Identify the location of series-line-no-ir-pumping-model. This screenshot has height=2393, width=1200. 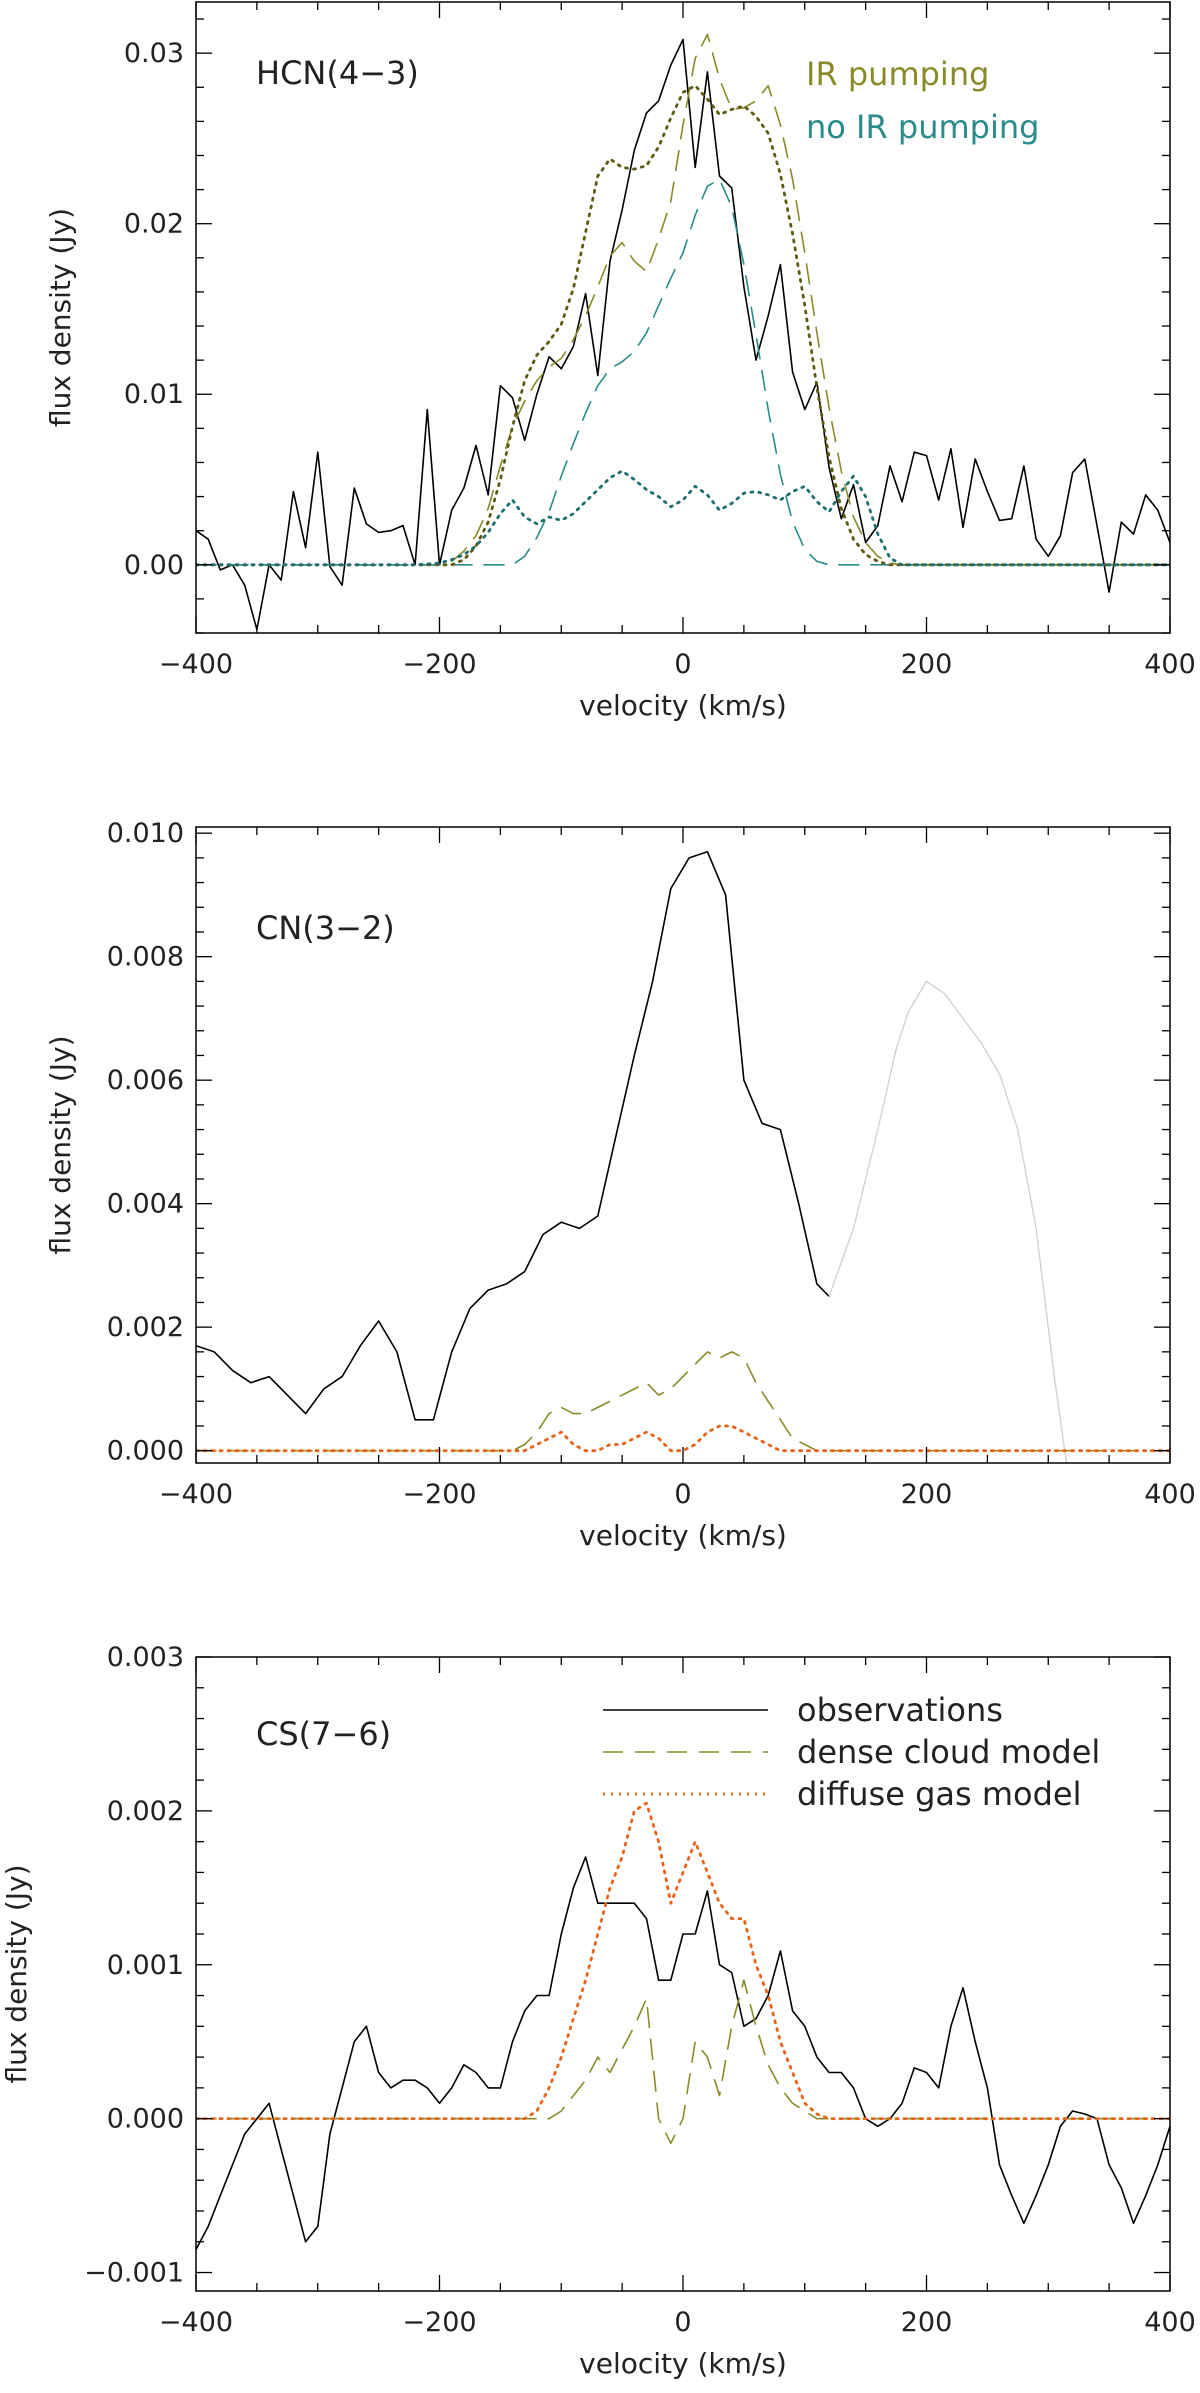
(683, 372).